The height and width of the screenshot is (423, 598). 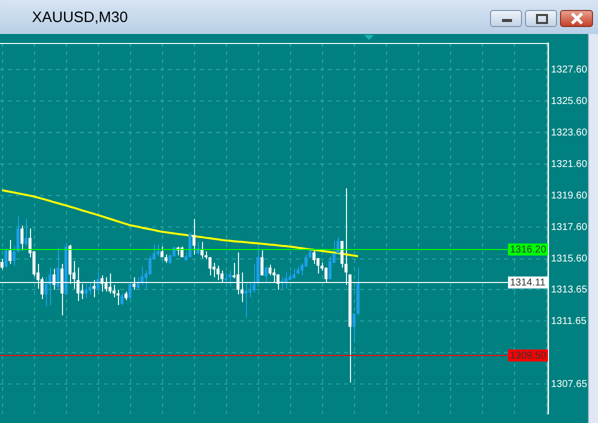 I want to click on chart-title: XAUUSD,M30, so click(x=80, y=17).